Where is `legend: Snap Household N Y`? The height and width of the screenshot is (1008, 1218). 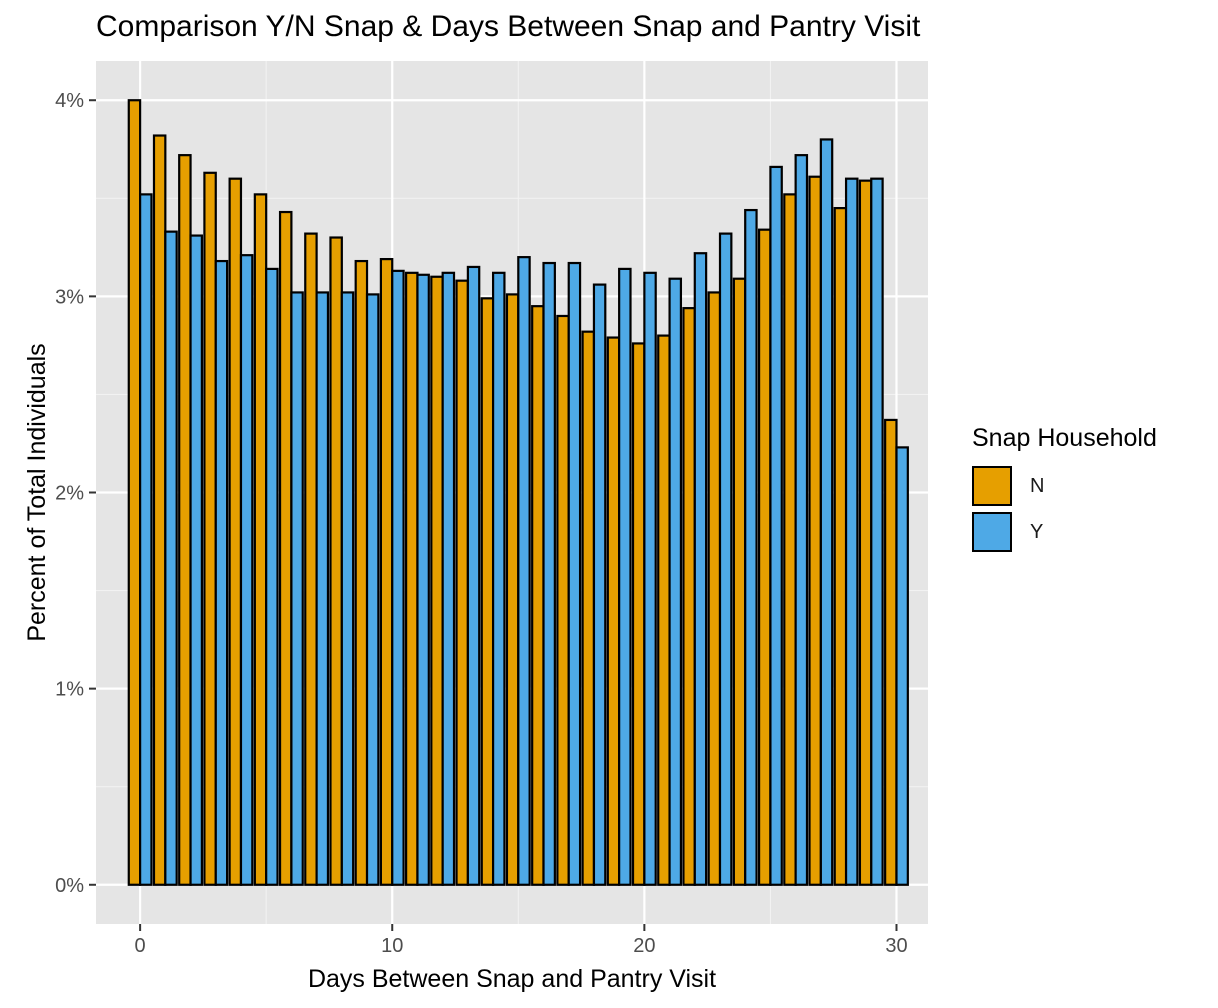
legend: Snap Household N Y is located at coordinates (1064, 489).